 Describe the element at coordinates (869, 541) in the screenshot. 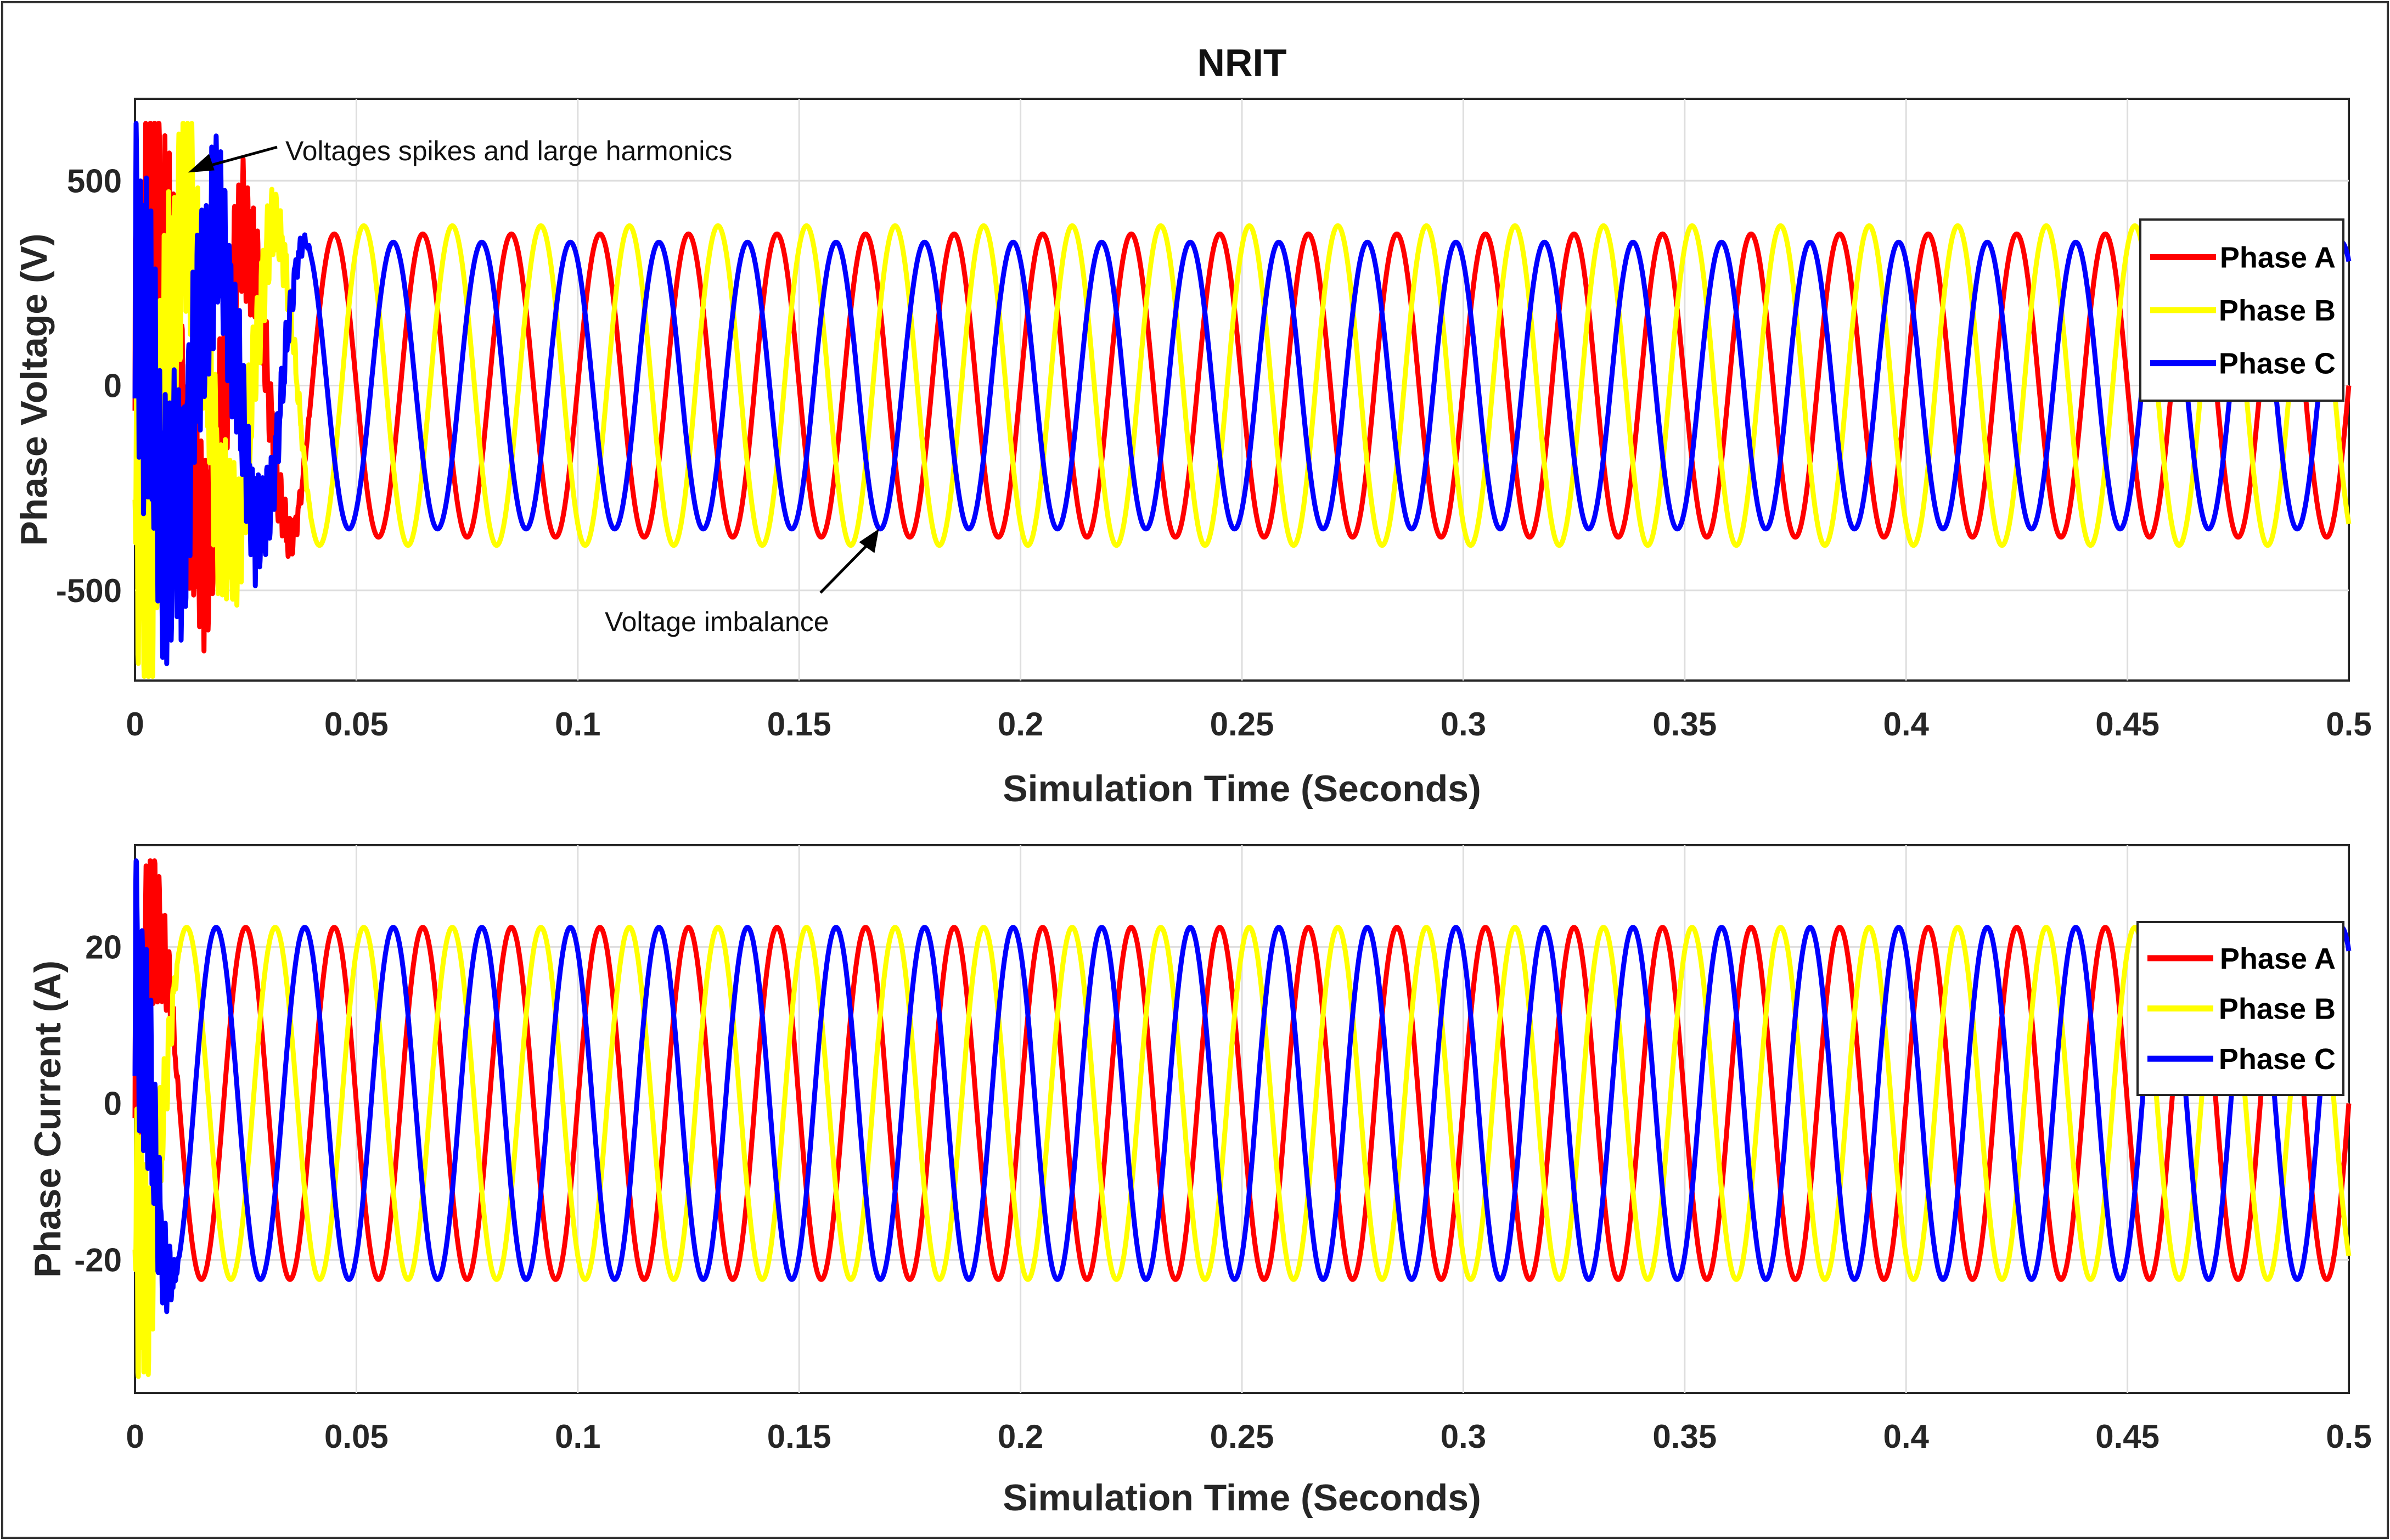

I see `annotation-arrowhead-imbalance` at that location.